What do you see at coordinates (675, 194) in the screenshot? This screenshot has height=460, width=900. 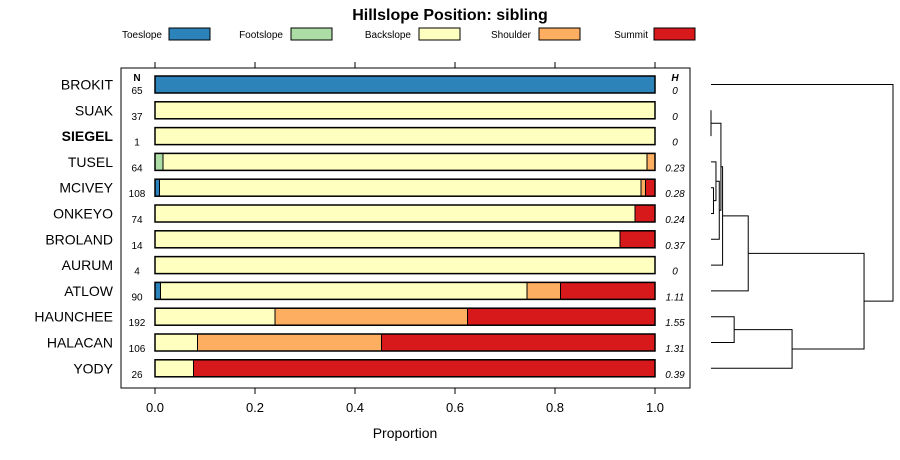 I see `row-h-mcivey: 0.28` at bounding box center [675, 194].